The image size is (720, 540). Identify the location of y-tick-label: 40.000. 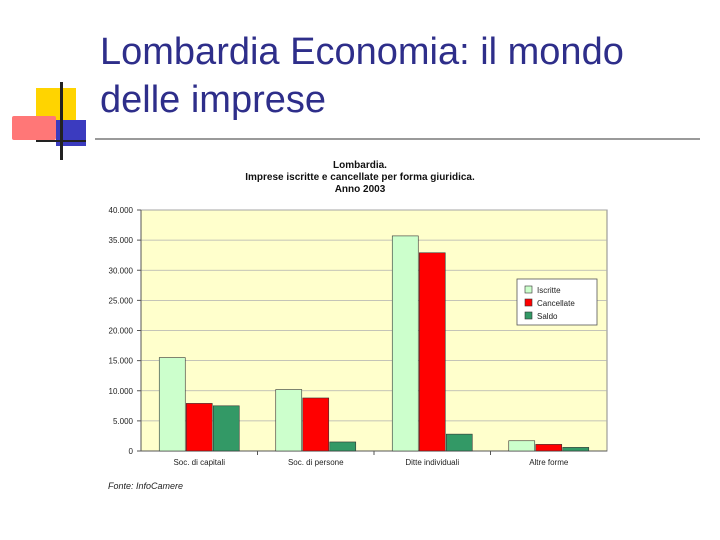
(121, 210).